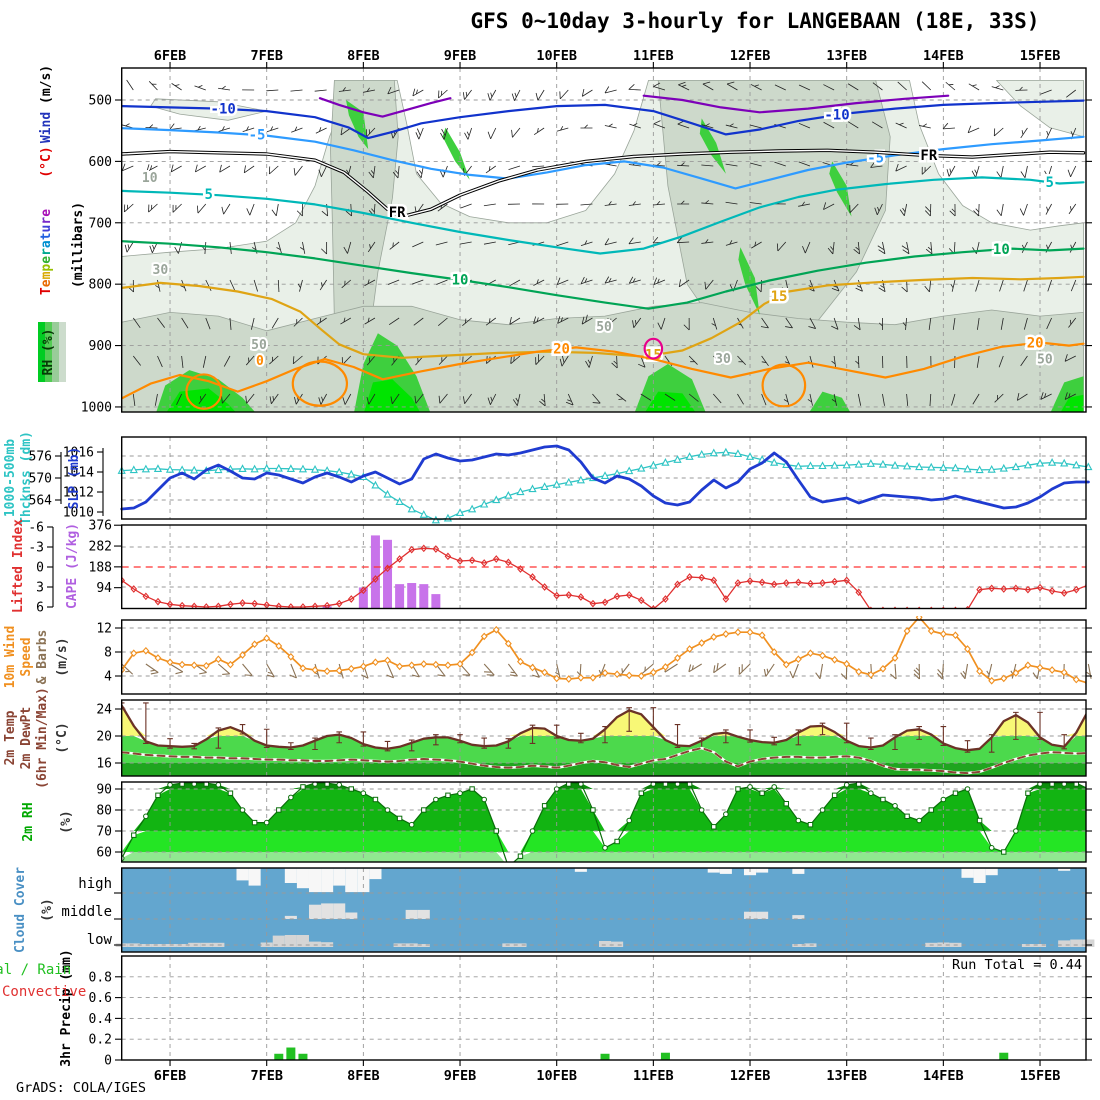  What do you see at coordinates (40, 608) in the screenshot?
I see `svg-text: 6` at bounding box center [40, 608].